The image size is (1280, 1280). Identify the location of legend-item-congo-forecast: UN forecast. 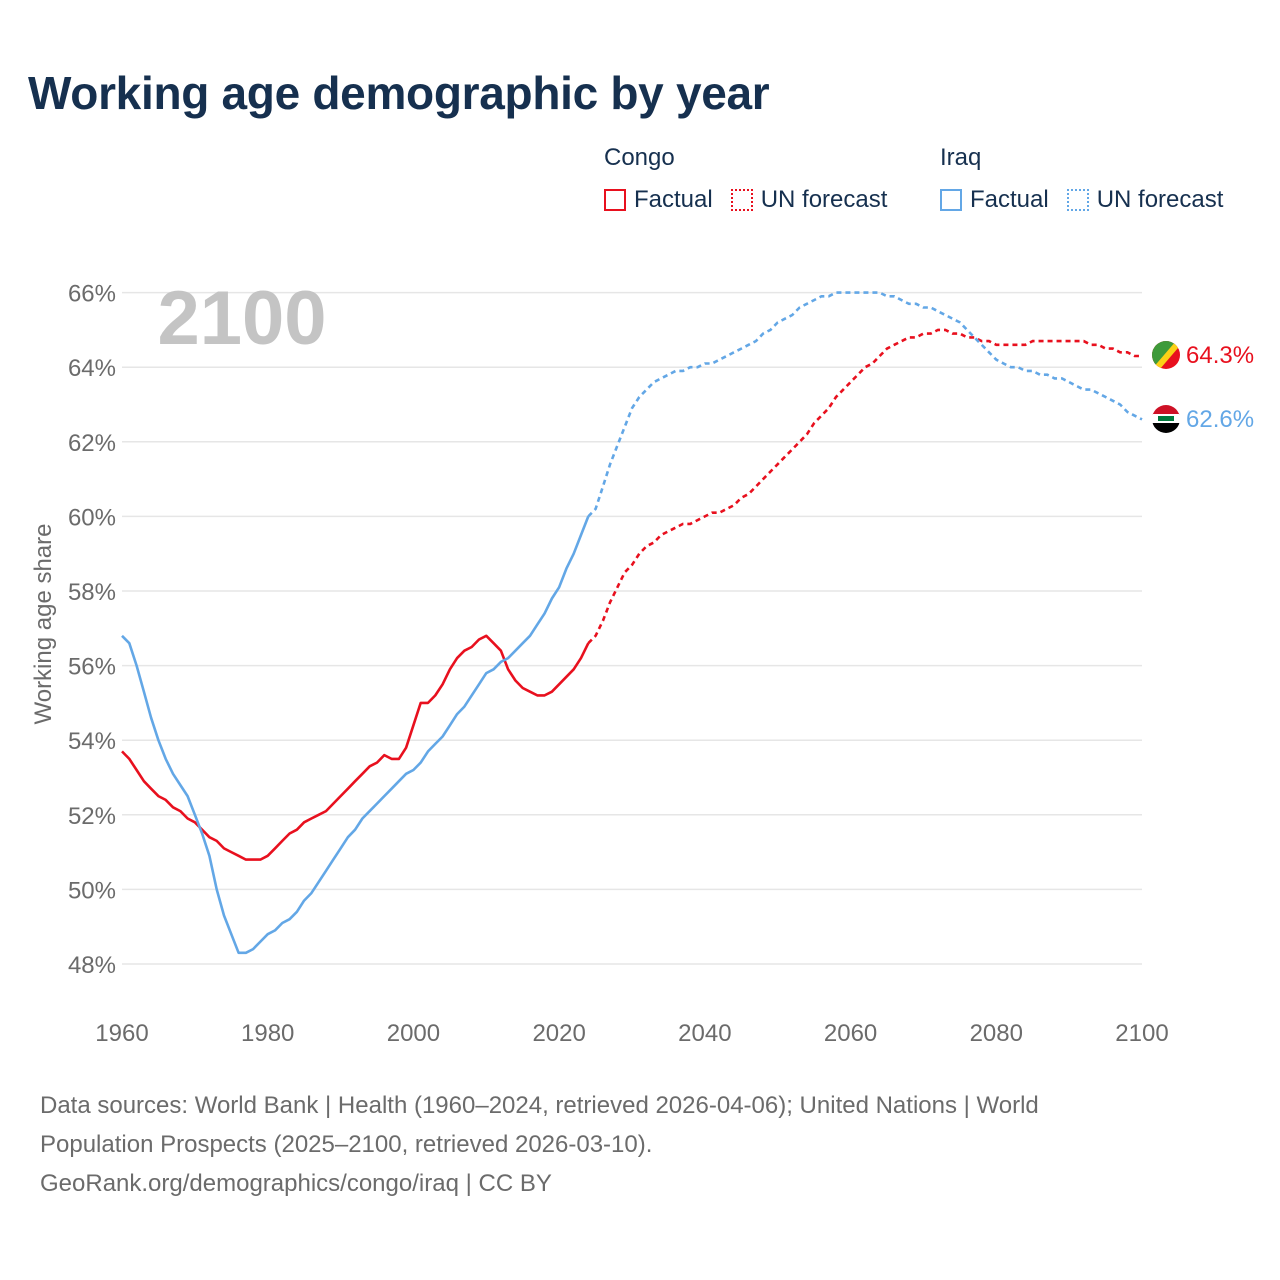
(809, 200).